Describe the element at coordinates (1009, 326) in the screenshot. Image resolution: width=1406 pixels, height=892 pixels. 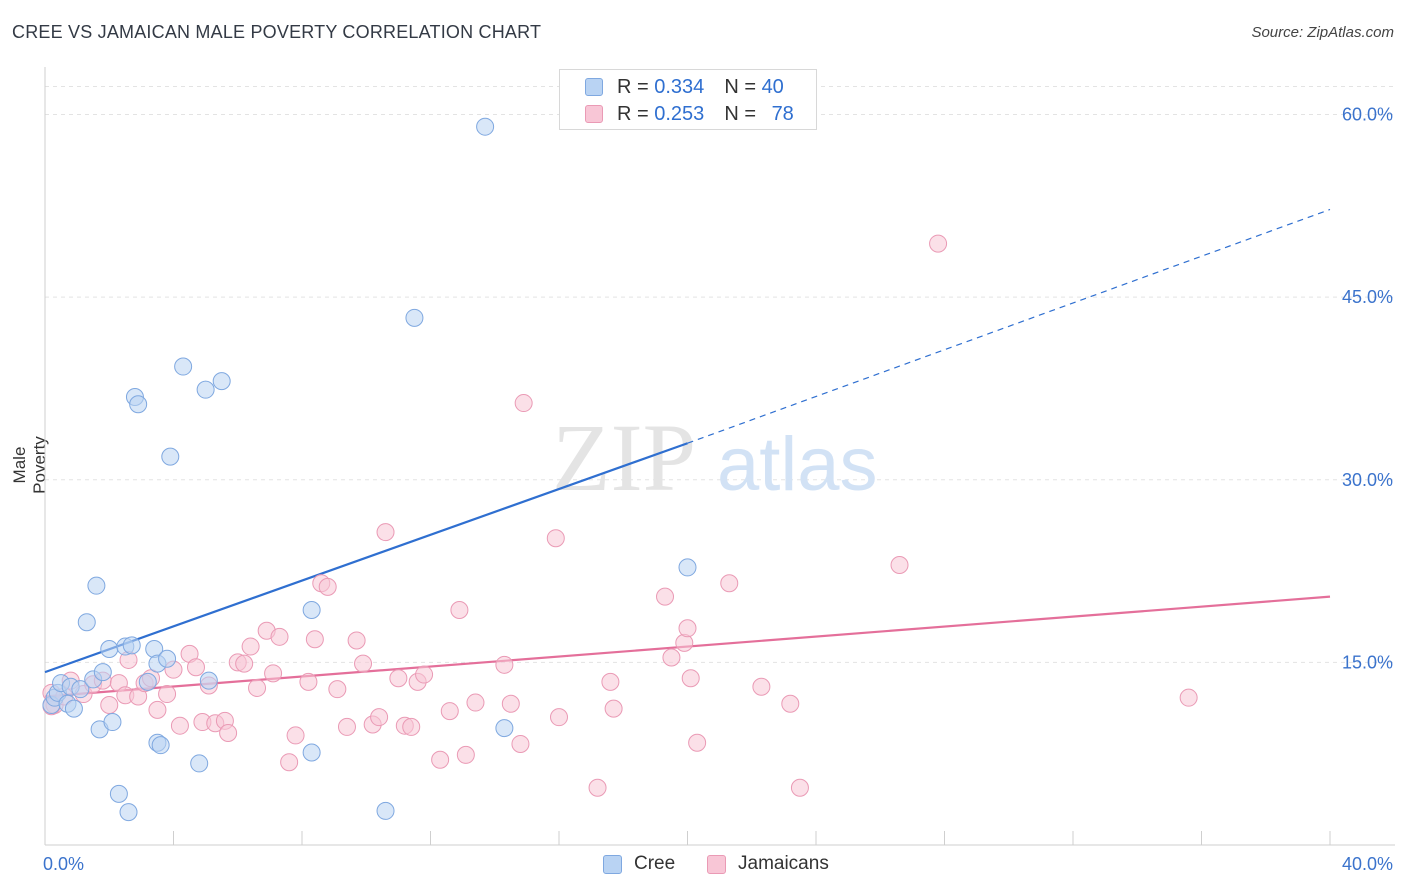
I see `cree-trend-extension` at that location.